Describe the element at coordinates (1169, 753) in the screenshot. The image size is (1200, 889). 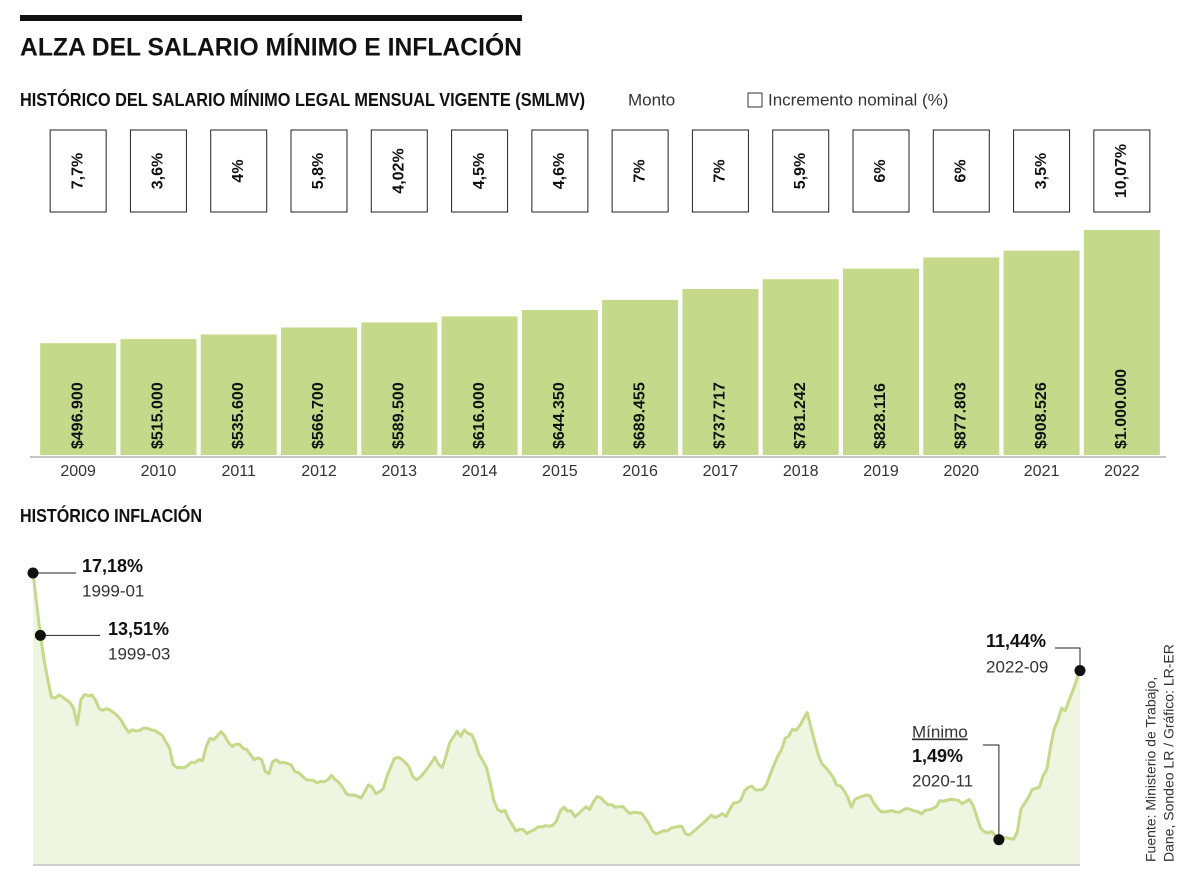
I see `source-line: Dane, Sondeo LR / Gráfico: LR-ER` at that location.